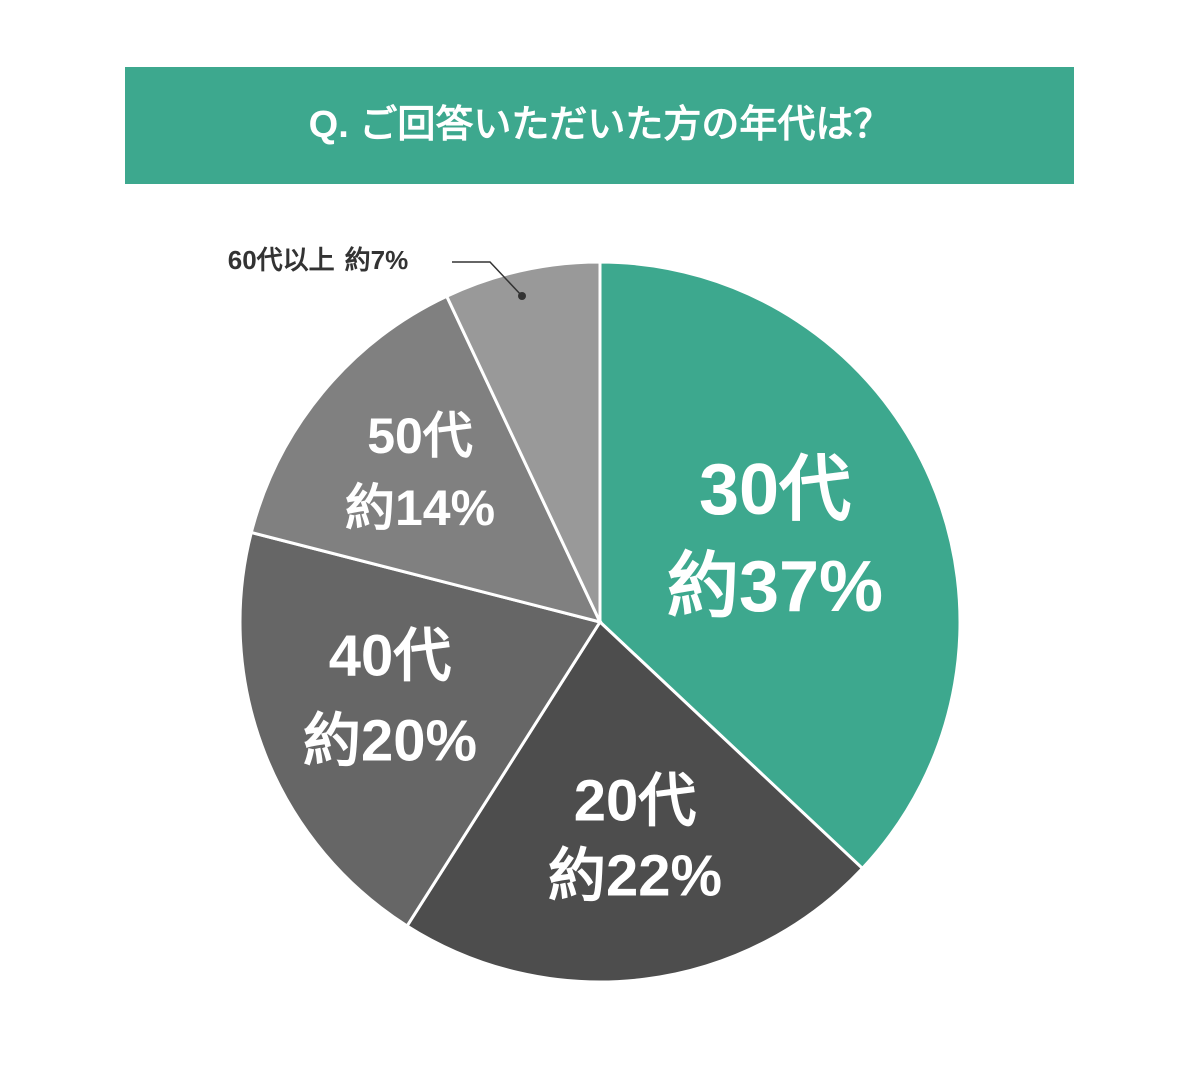 The width and height of the screenshot is (1200, 1080). What do you see at coordinates (390, 655) in the screenshot?
I see `slice-category-label: 40代` at bounding box center [390, 655].